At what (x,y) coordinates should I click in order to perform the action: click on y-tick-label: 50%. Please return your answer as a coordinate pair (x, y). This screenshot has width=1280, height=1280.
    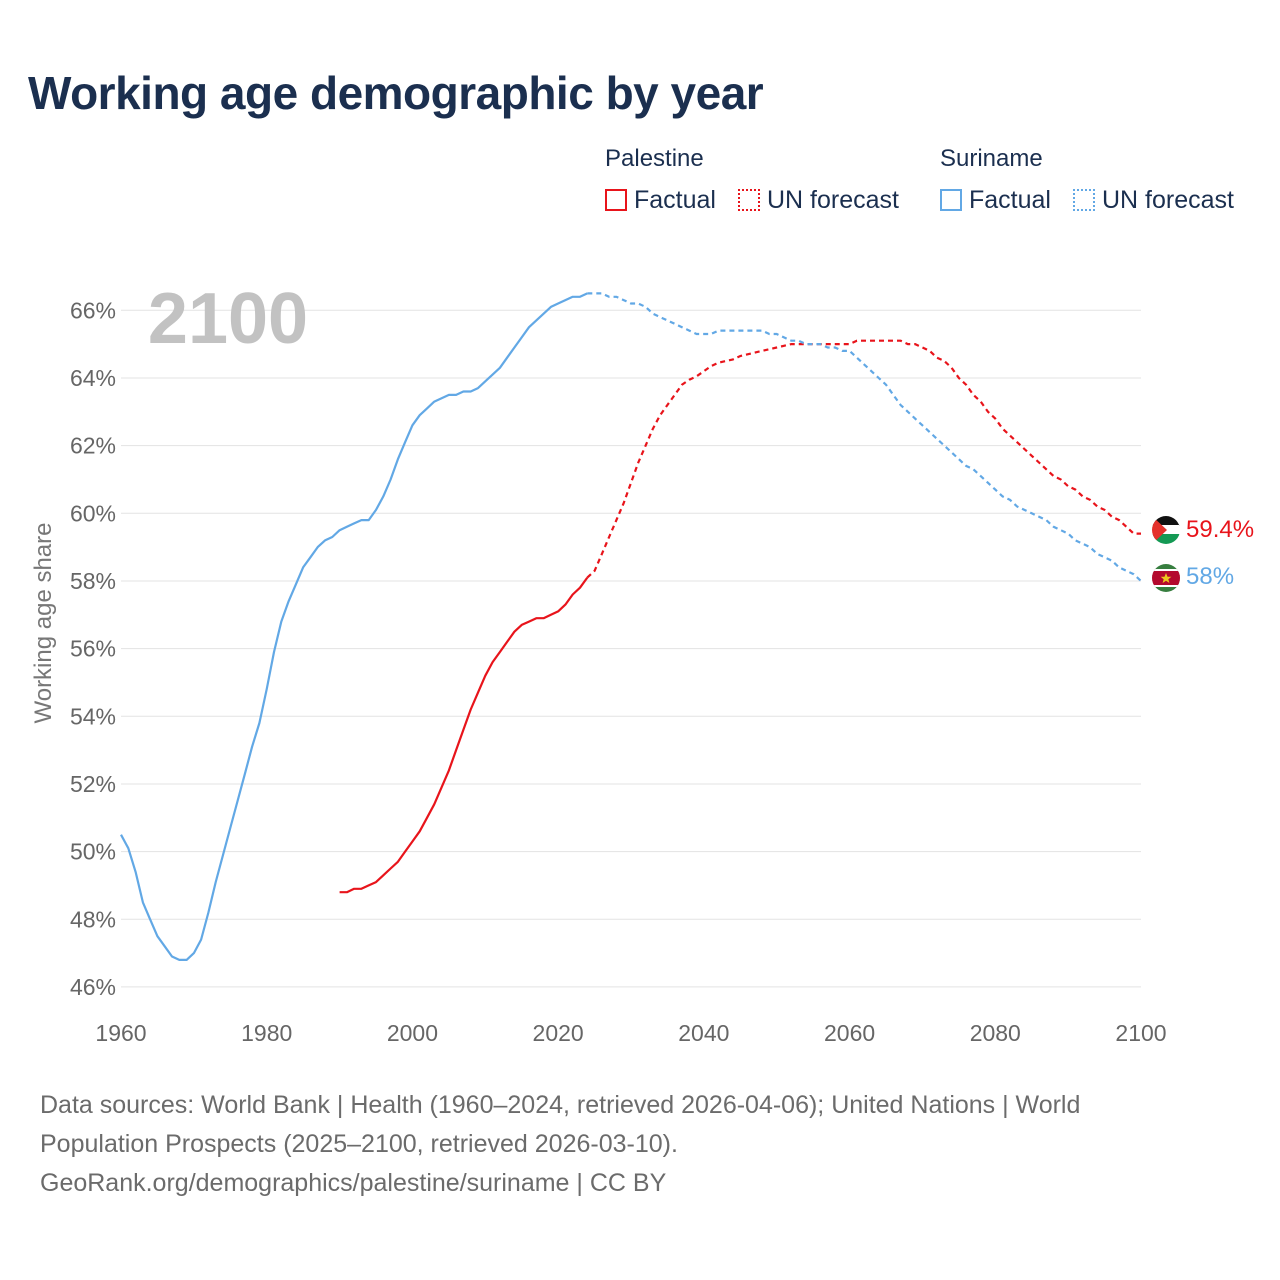
    Looking at the image, I should click on (93, 852).